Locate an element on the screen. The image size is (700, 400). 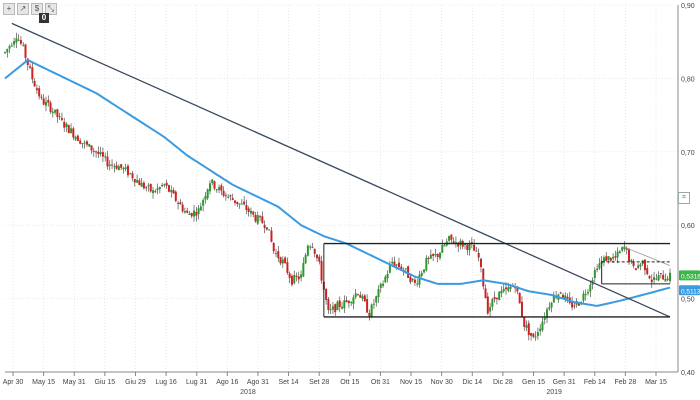
x-tick-label: Apr 30 is located at coordinates (13, 382).